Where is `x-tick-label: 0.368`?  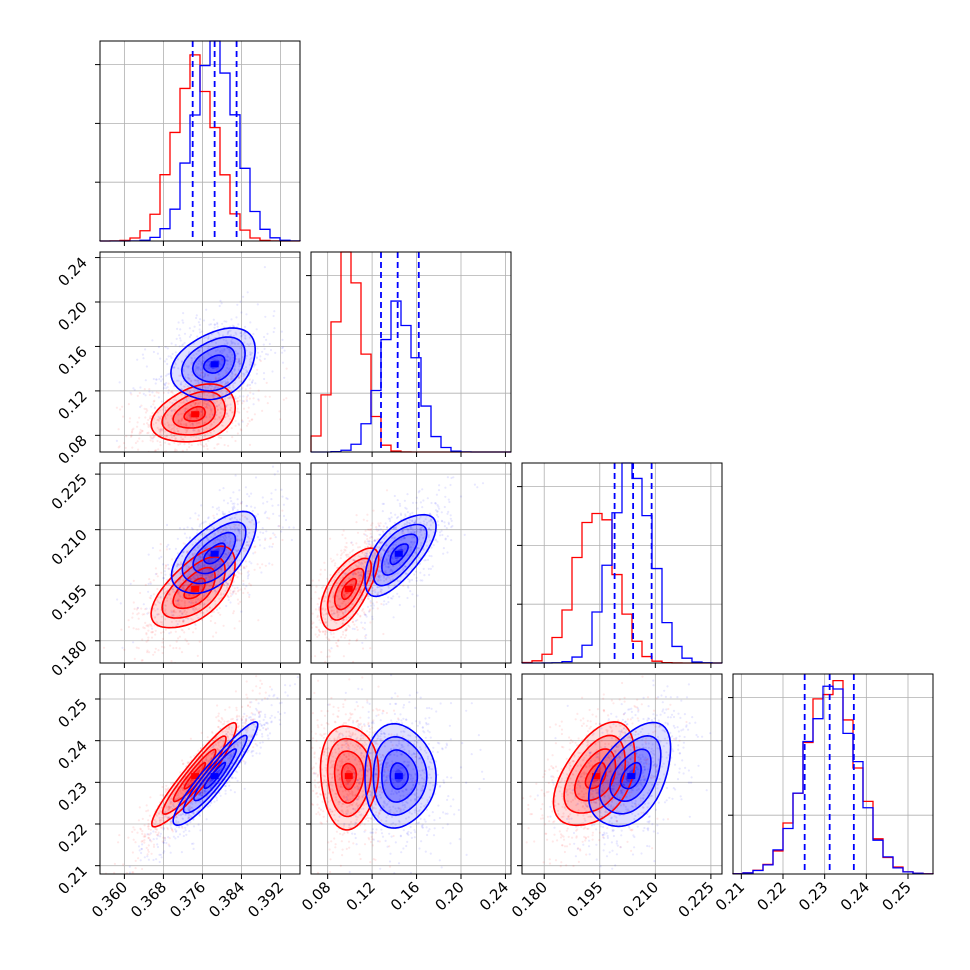
x-tick-label: 0.368 is located at coordinates (148, 899).